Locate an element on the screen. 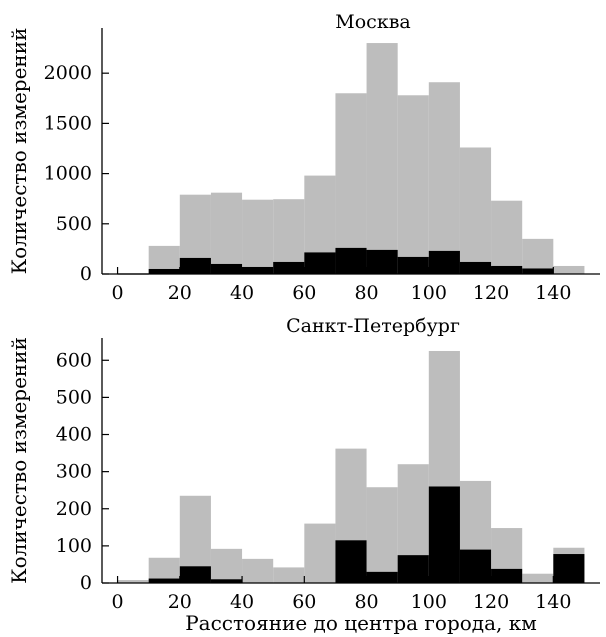 The height and width of the screenshot is (637, 606). y-tick-label: 2000 is located at coordinates (68, 73).